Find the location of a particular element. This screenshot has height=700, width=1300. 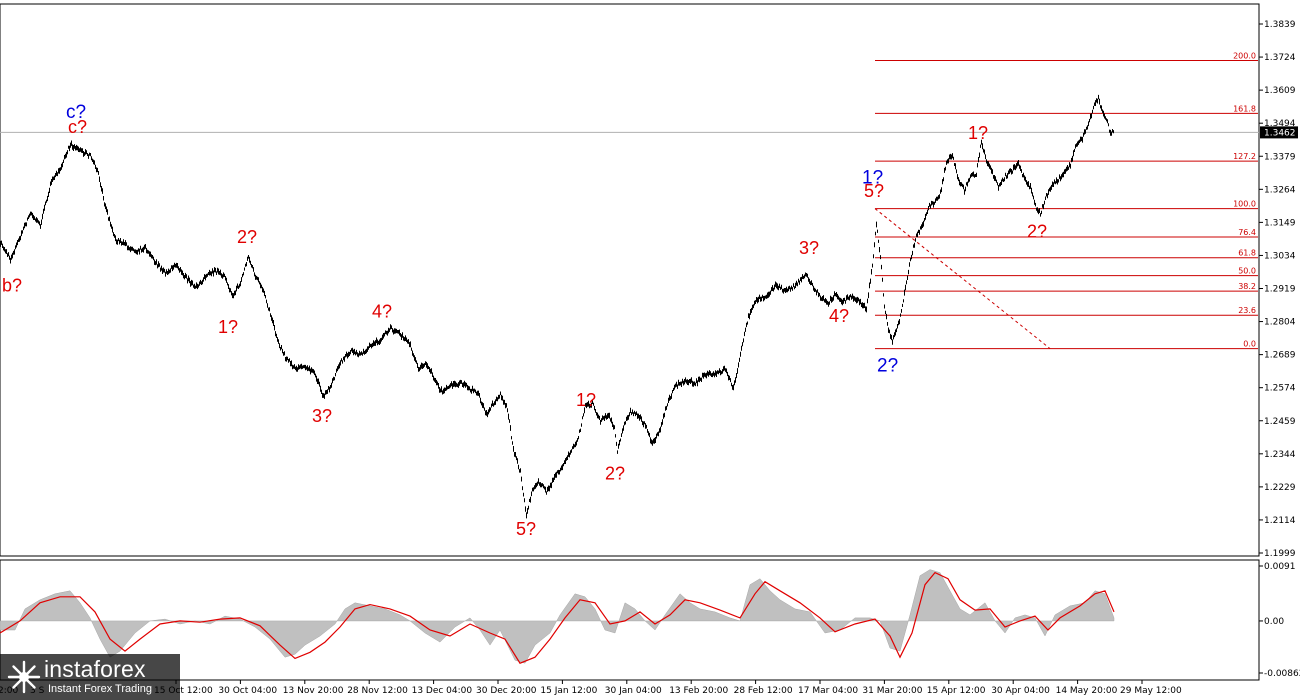

osc-tick-label: -0.00862 is located at coordinates (1282, 674).